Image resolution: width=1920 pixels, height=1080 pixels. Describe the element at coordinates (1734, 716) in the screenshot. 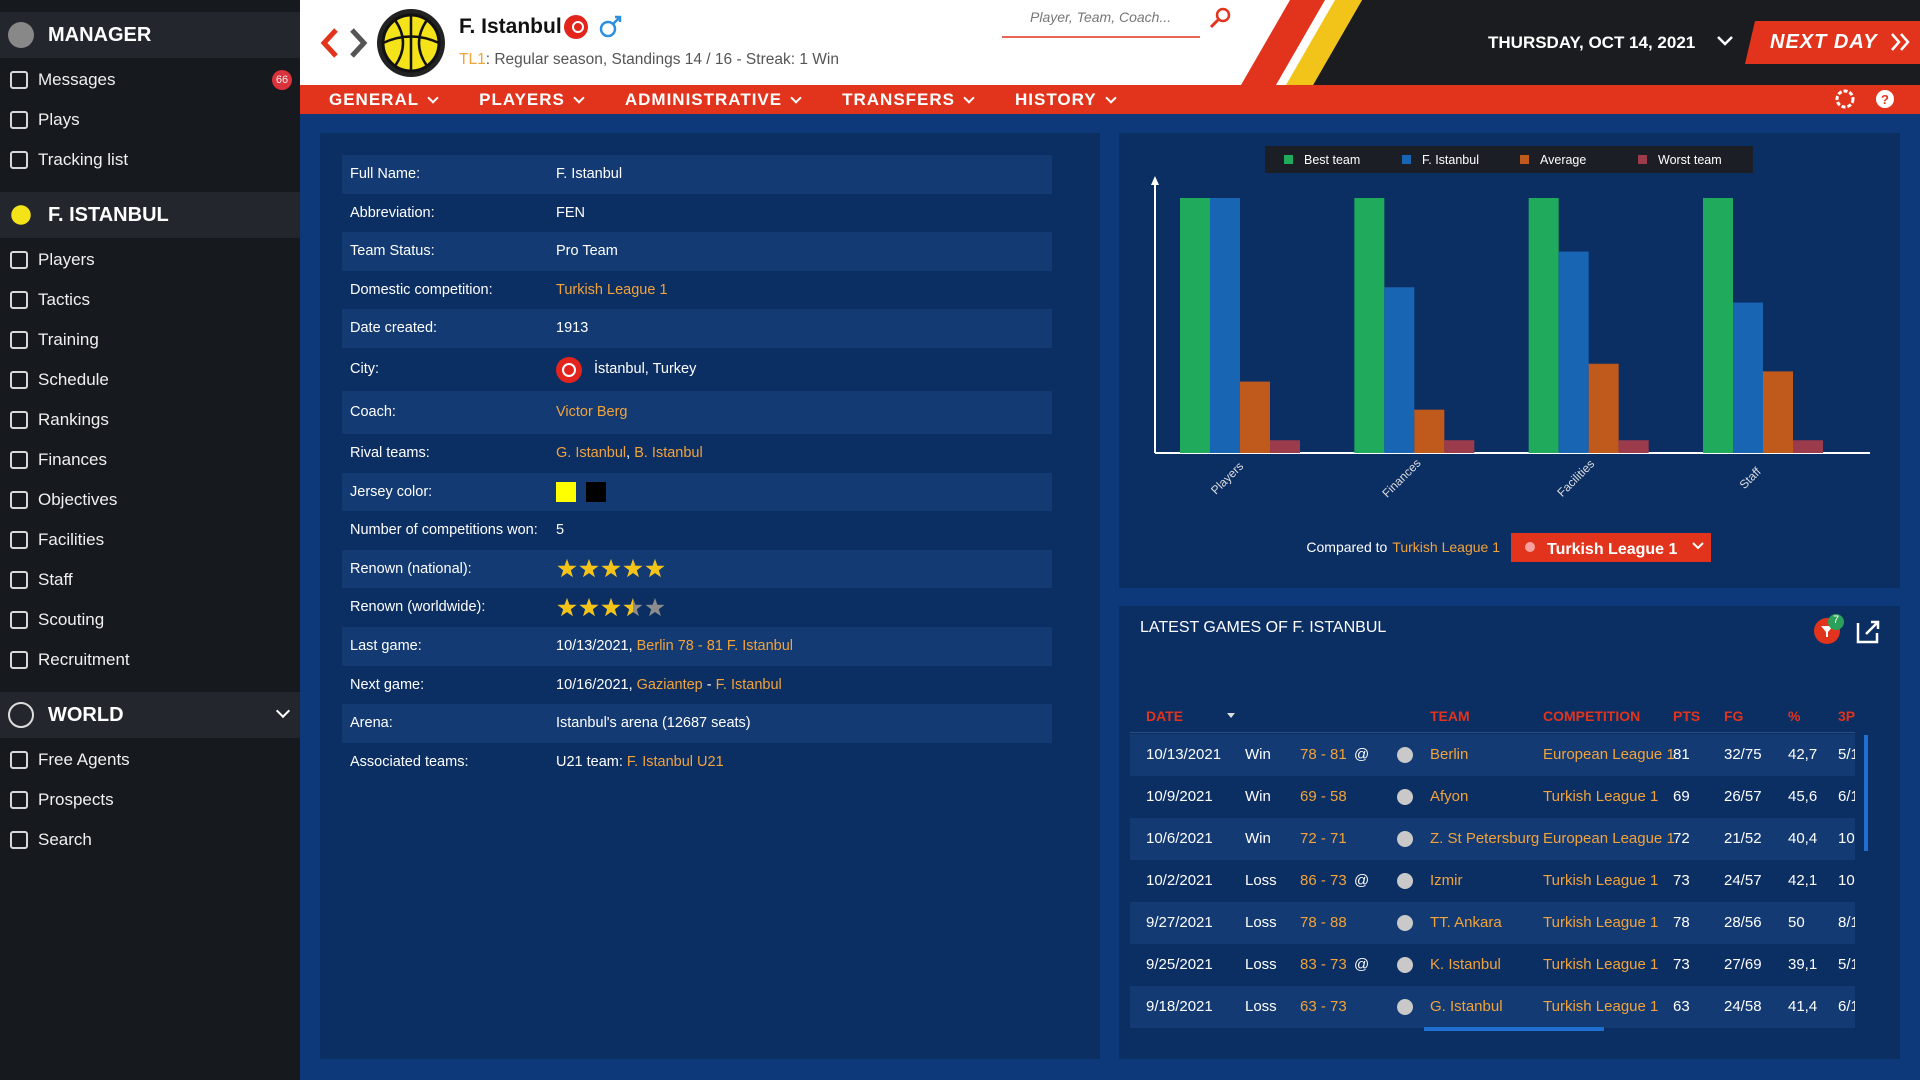

I see `column-header: FG` at that location.